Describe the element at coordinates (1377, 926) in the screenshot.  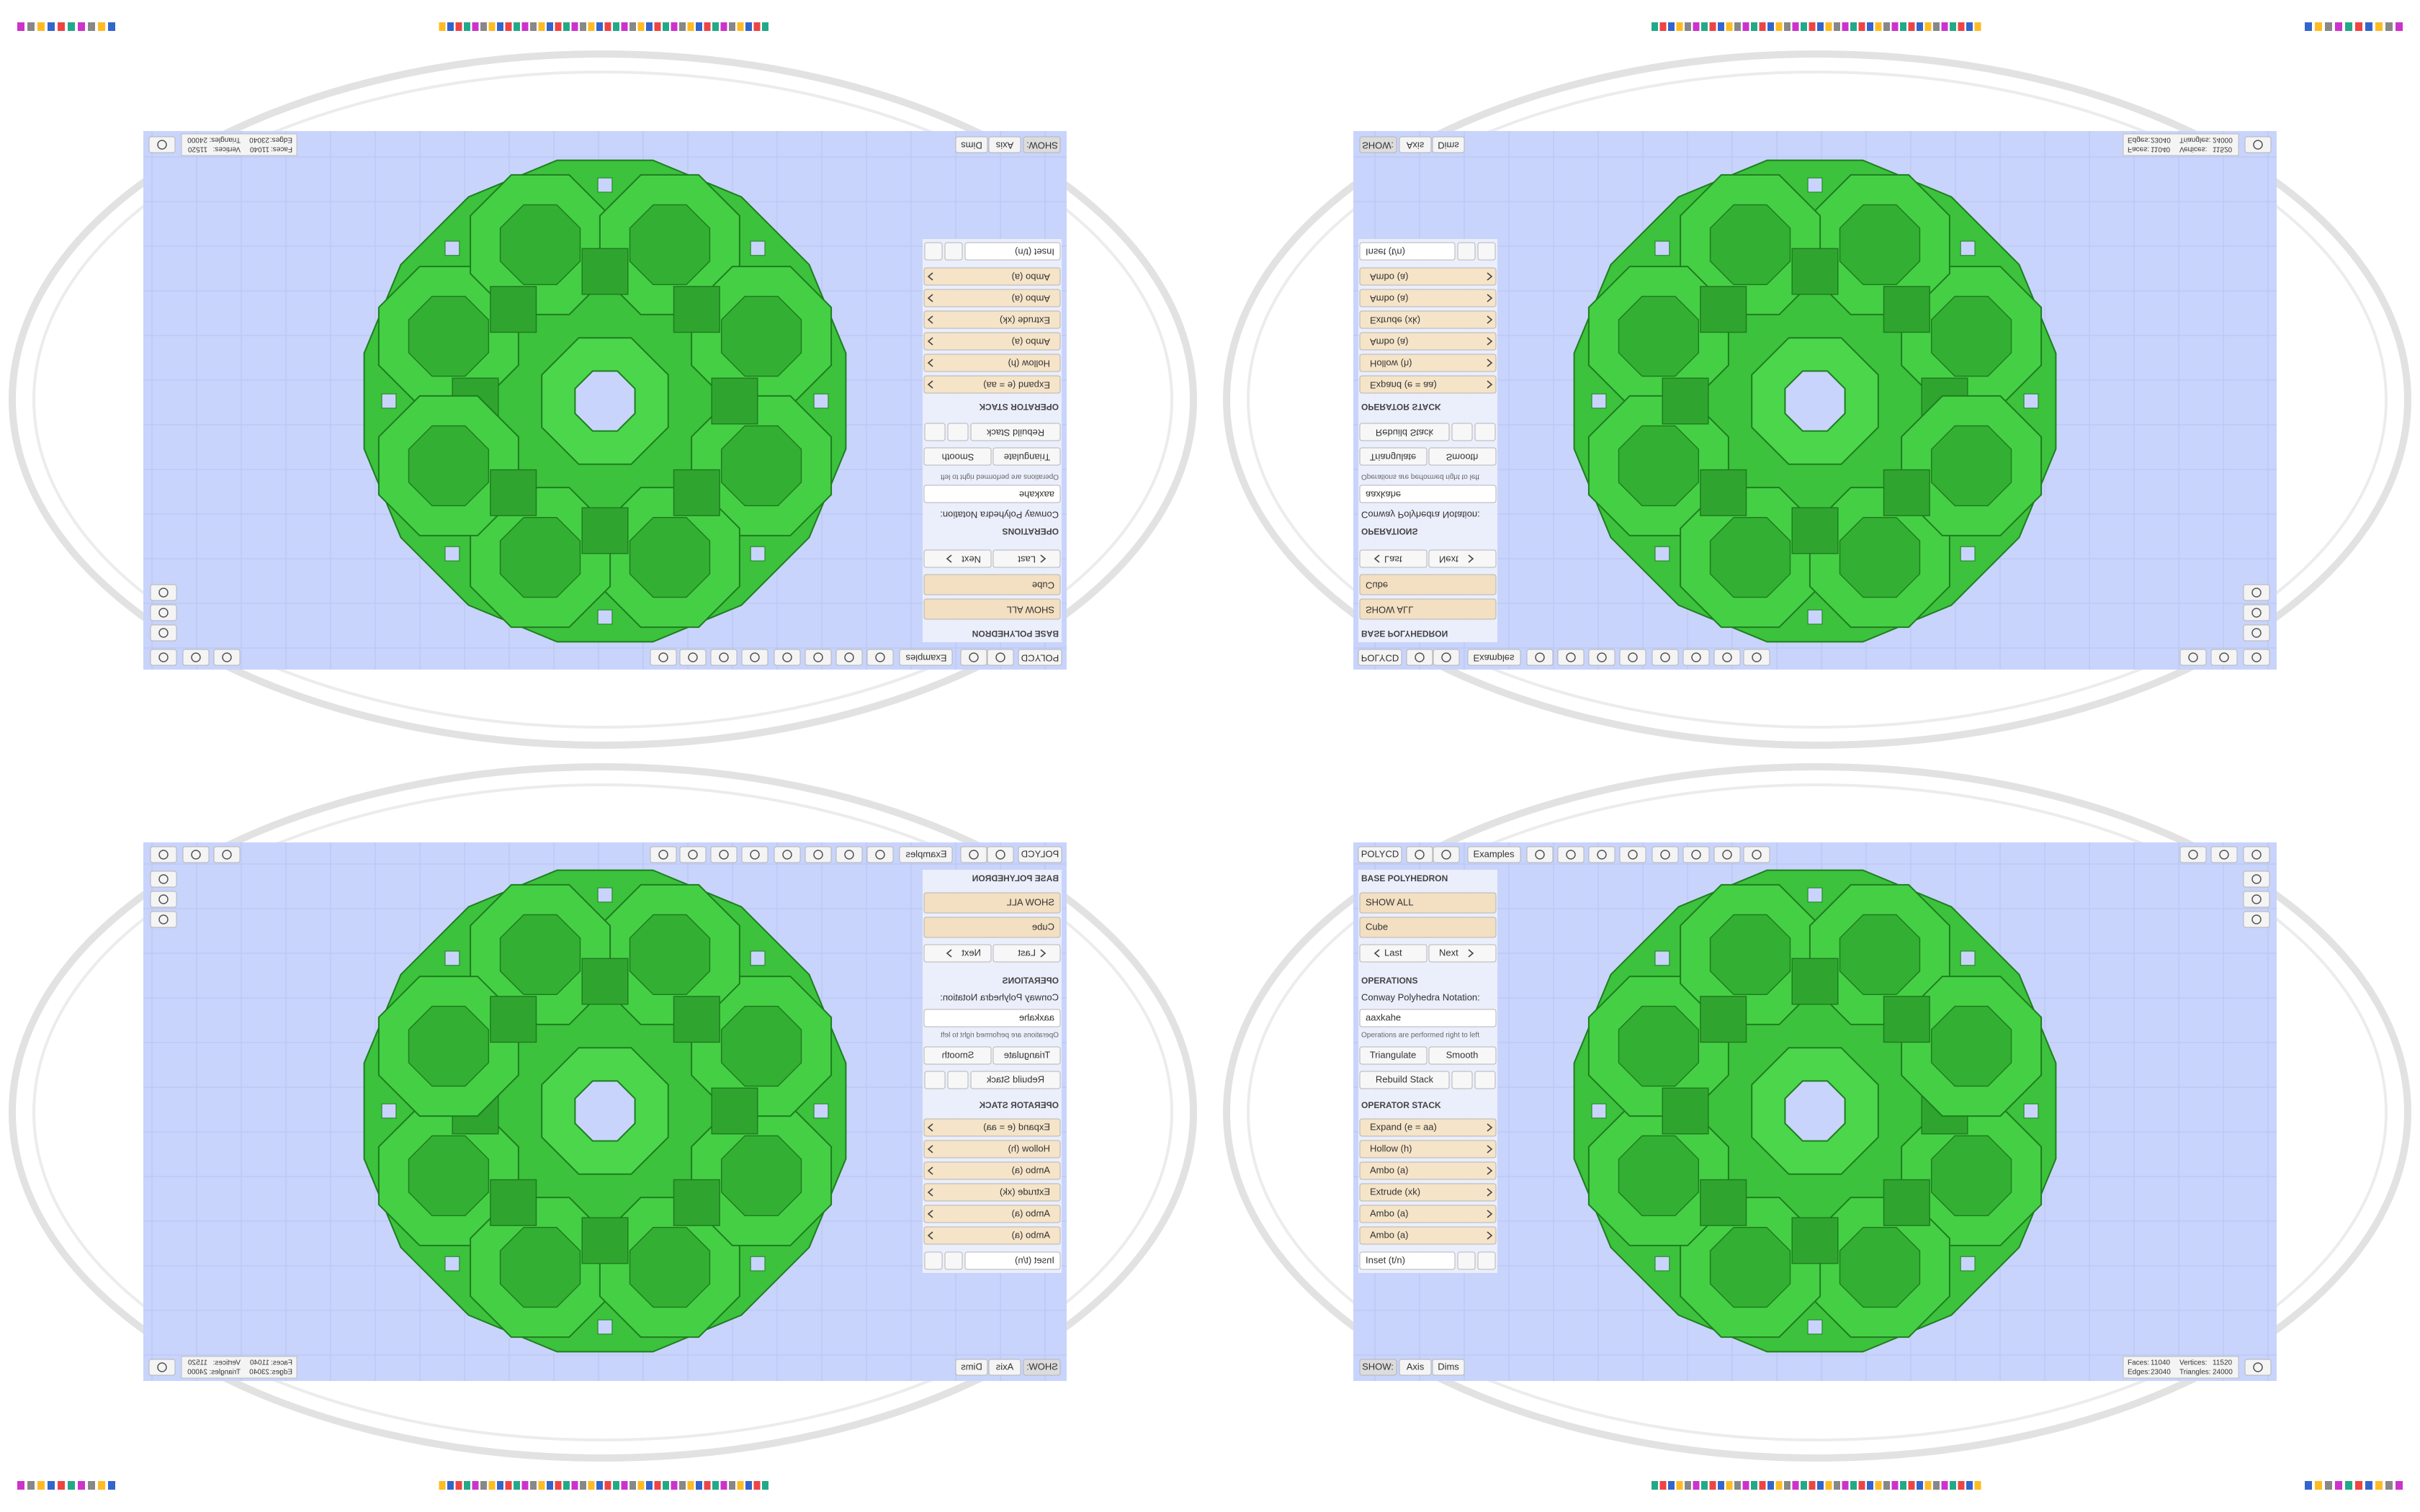
I see `select-label: Cube` at that location.